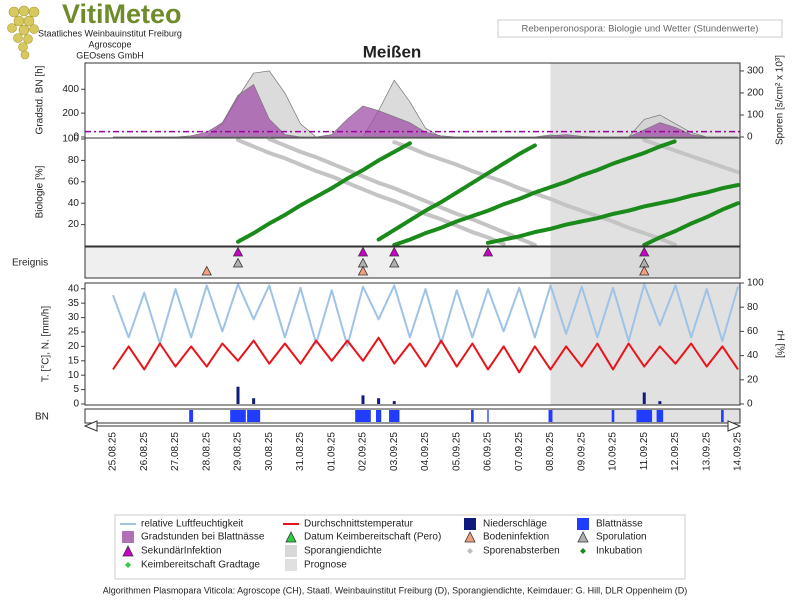 The image size is (800, 600). Describe the element at coordinates (109, 44) in the screenshot. I see `org-line: Agroscope` at that location.